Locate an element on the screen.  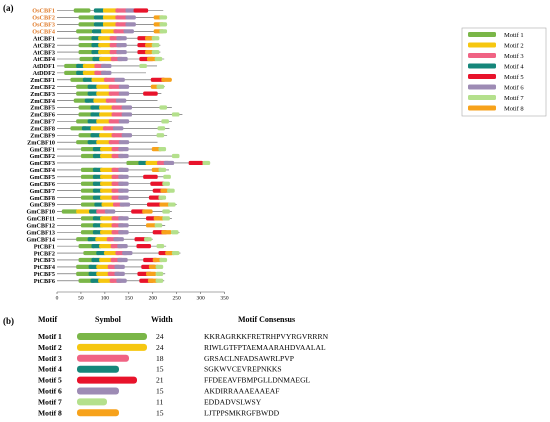
table-consensus: GRSACLNFADSAWRLPVP is located at coordinates (249, 358).